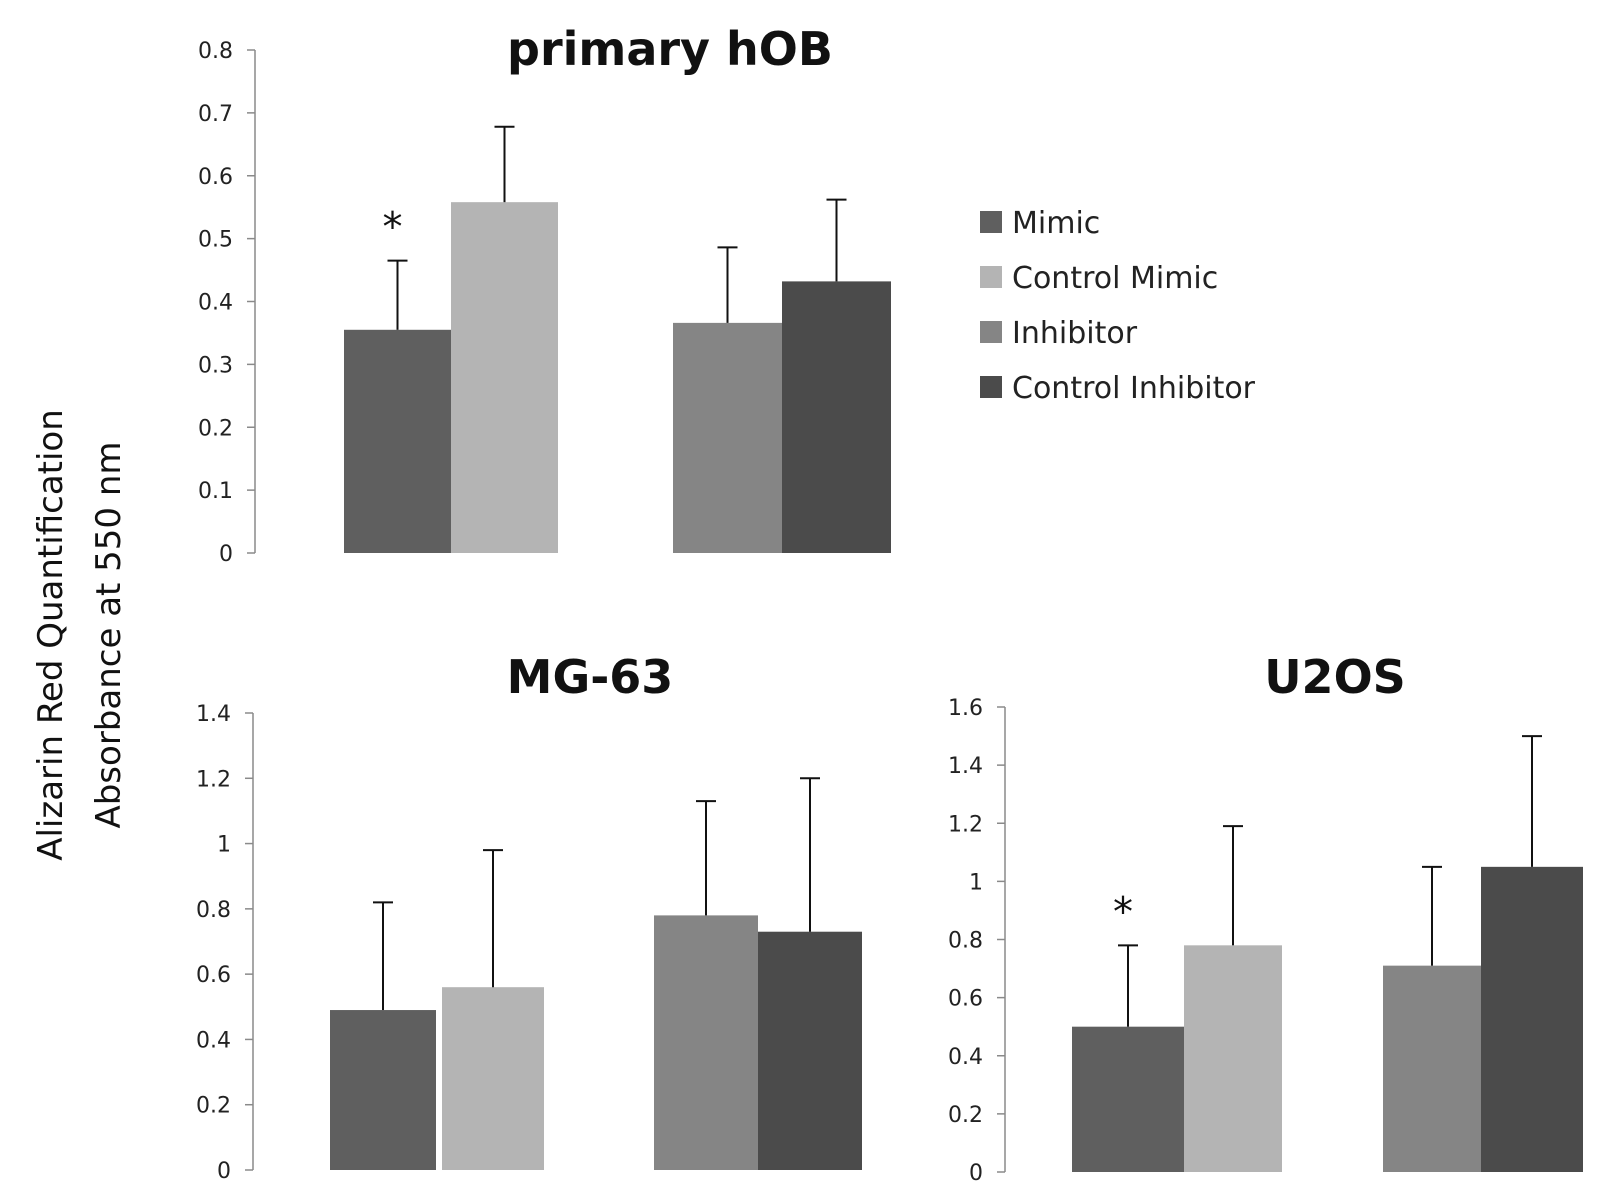 The height and width of the screenshot is (1198, 1609). Describe the element at coordinates (1335, 677) in the screenshot. I see `panel-title: U2OS` at that location.